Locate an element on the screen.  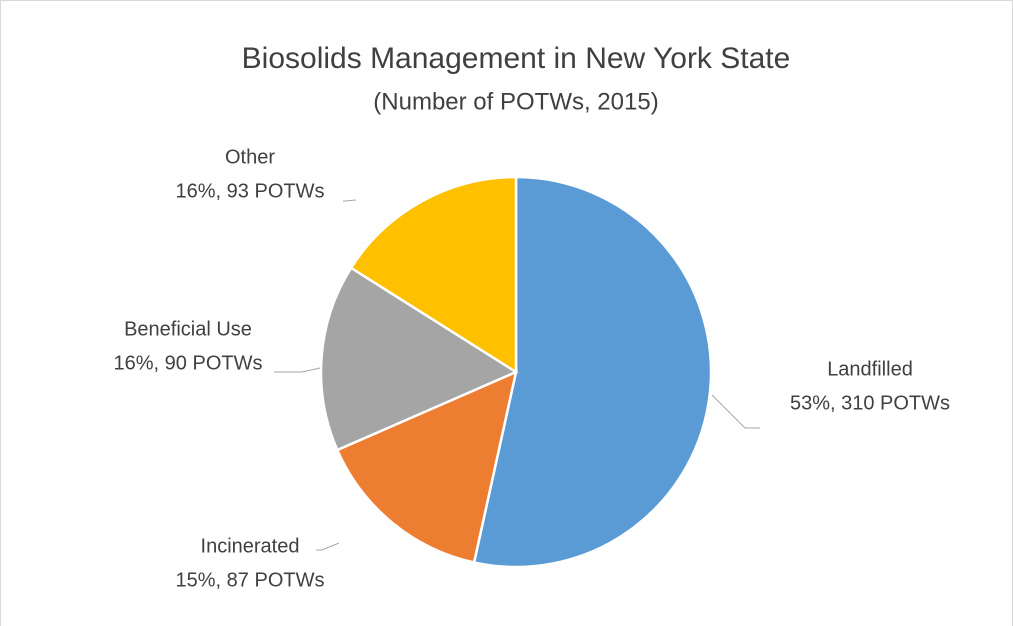
slice-value-label: 15%, 87 POTWs is located at coordinates (250, 580).